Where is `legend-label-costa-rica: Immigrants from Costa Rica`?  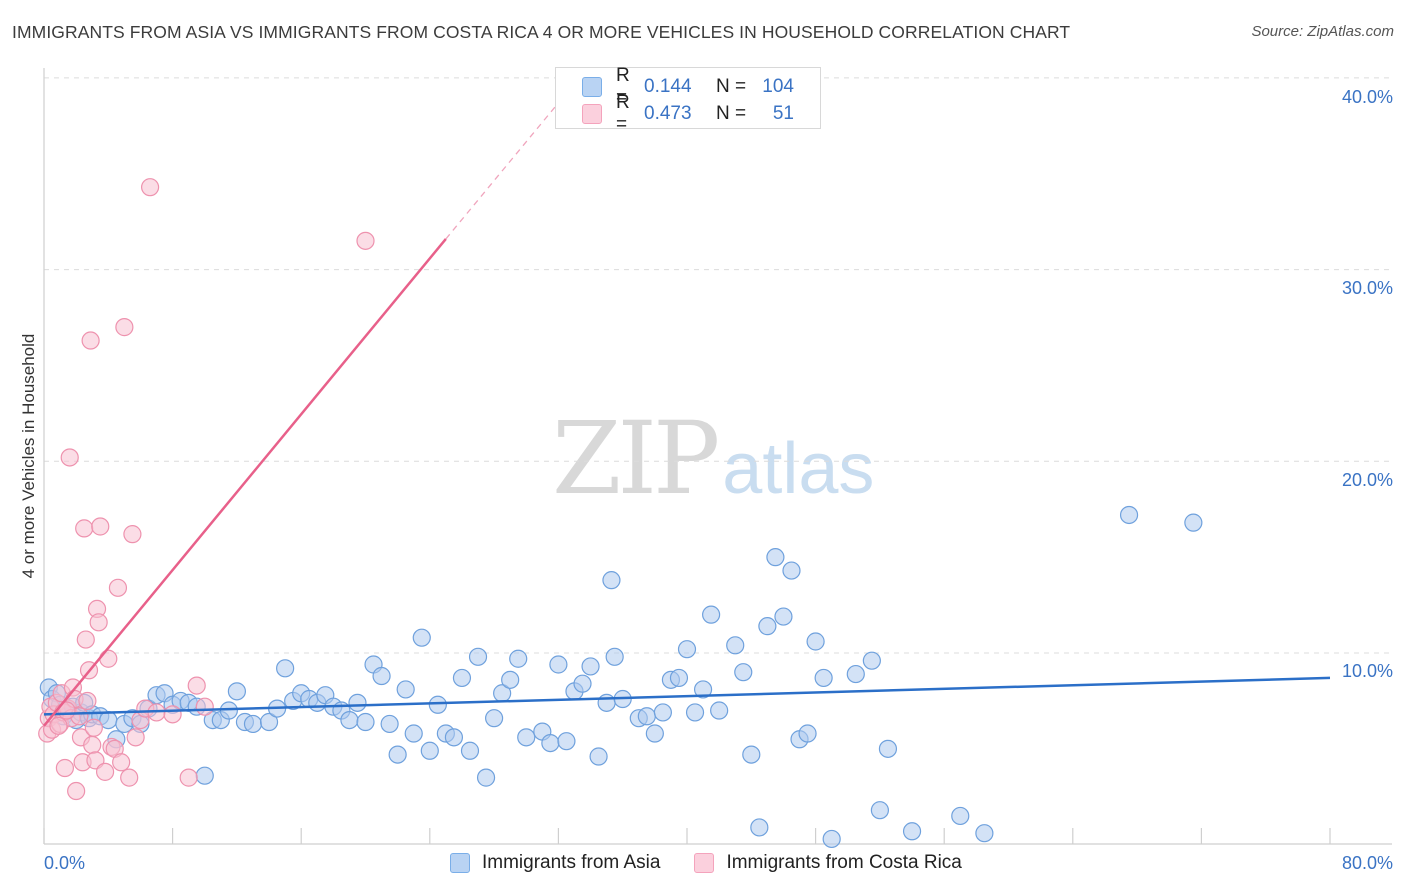
legend-label-costa-rica: Immigrants from Costa Rica is located at coordinates (844, 862).